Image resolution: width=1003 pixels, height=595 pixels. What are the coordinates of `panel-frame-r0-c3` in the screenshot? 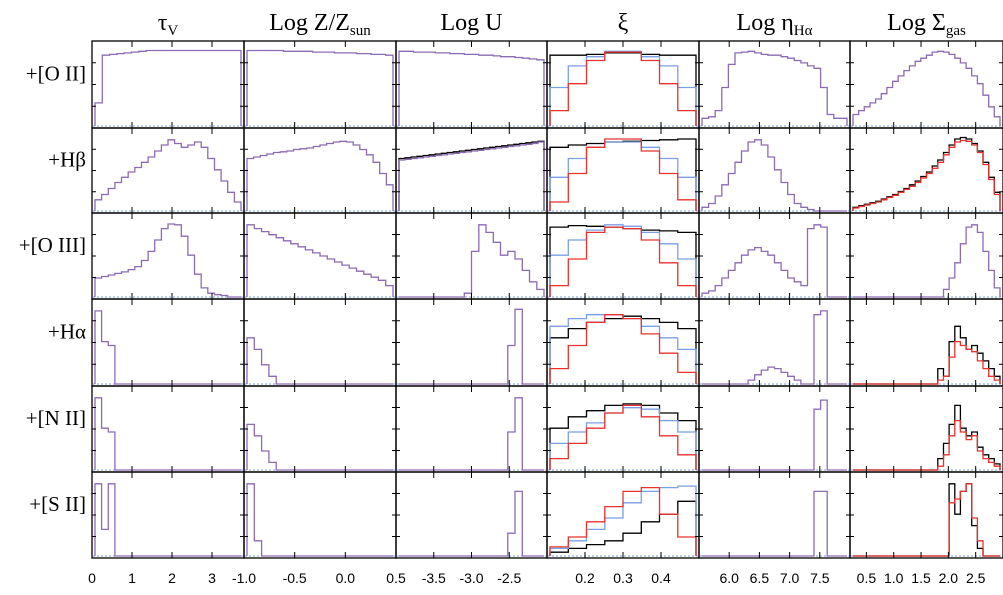 It's located at (623, 84).